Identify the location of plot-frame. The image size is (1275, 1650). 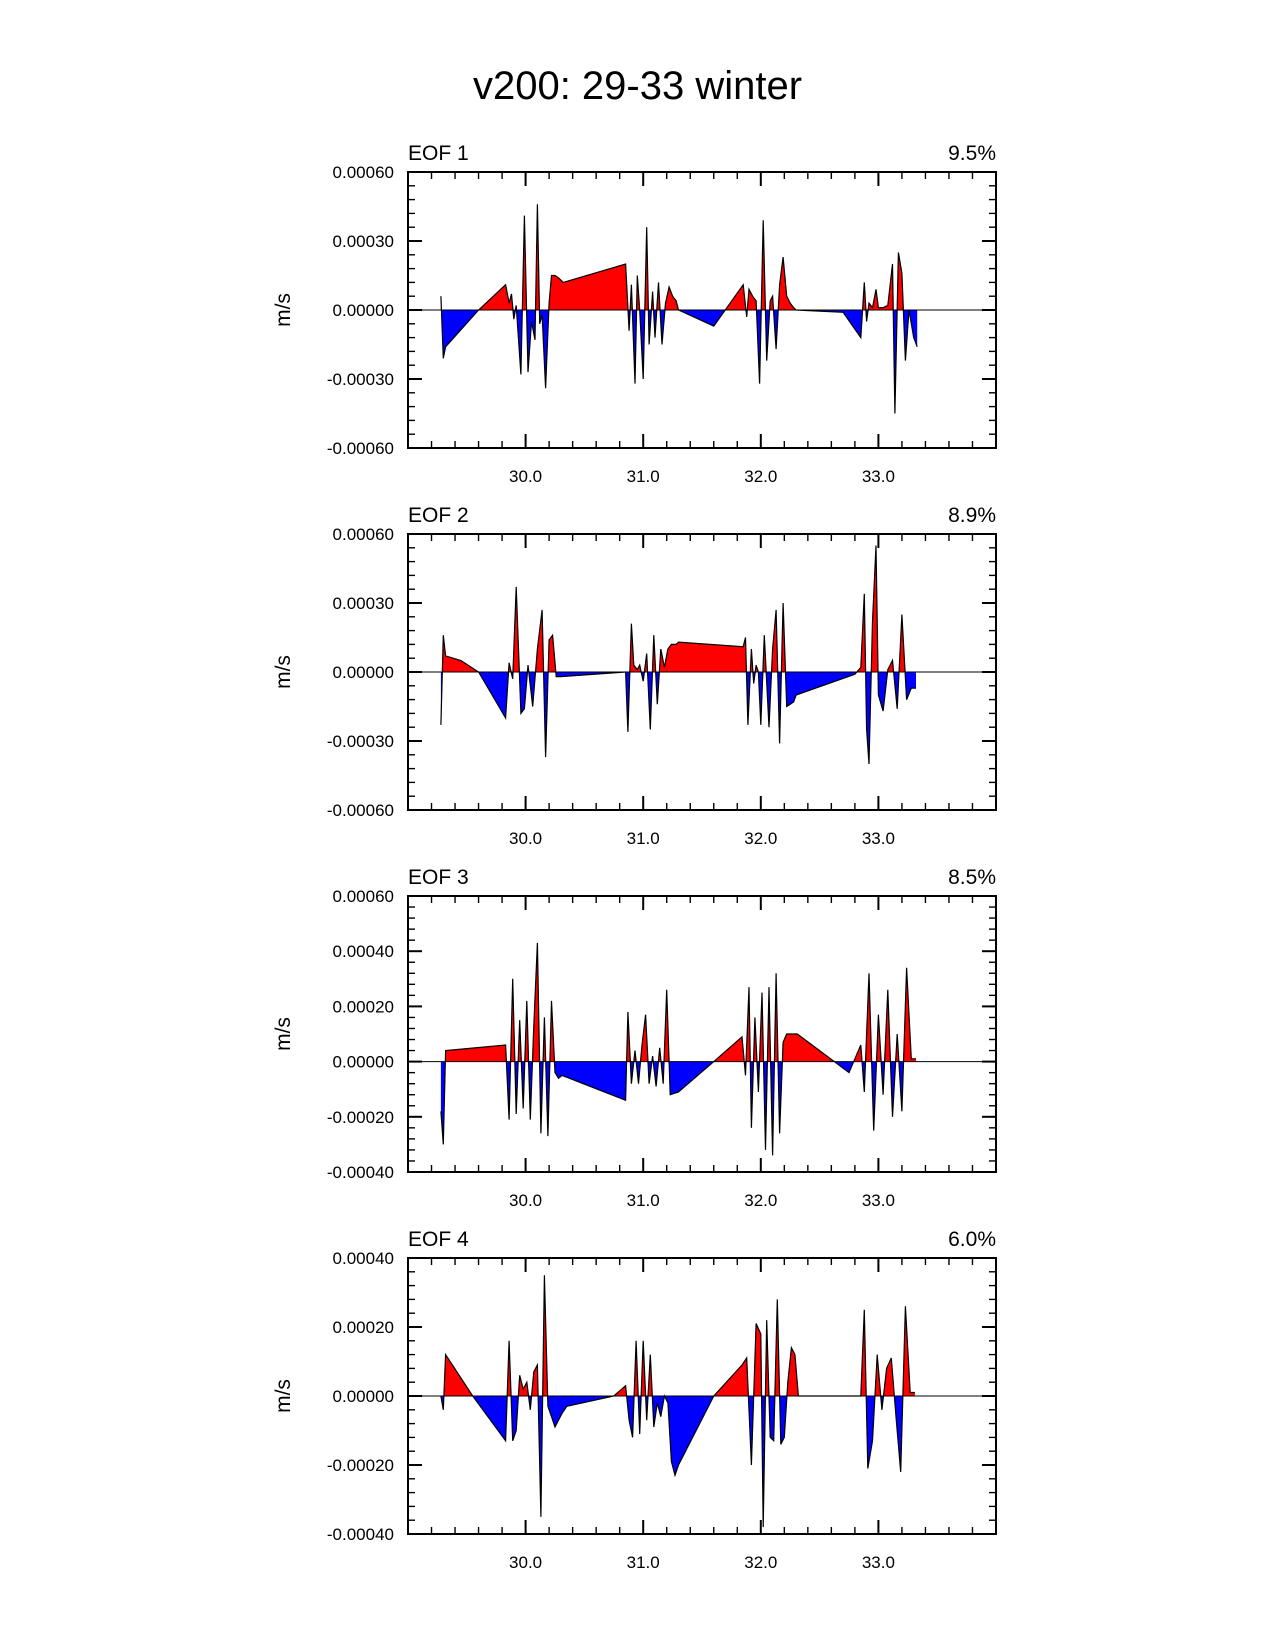
(702, 1034).